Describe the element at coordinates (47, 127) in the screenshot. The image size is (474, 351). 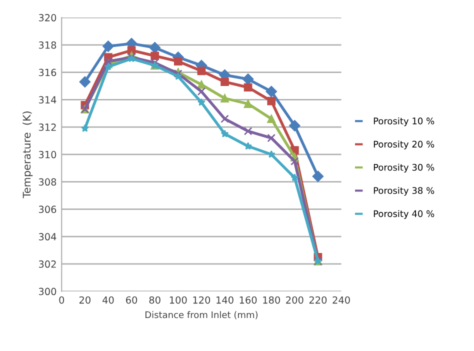
I see `y-tick-label: 312` at that location.